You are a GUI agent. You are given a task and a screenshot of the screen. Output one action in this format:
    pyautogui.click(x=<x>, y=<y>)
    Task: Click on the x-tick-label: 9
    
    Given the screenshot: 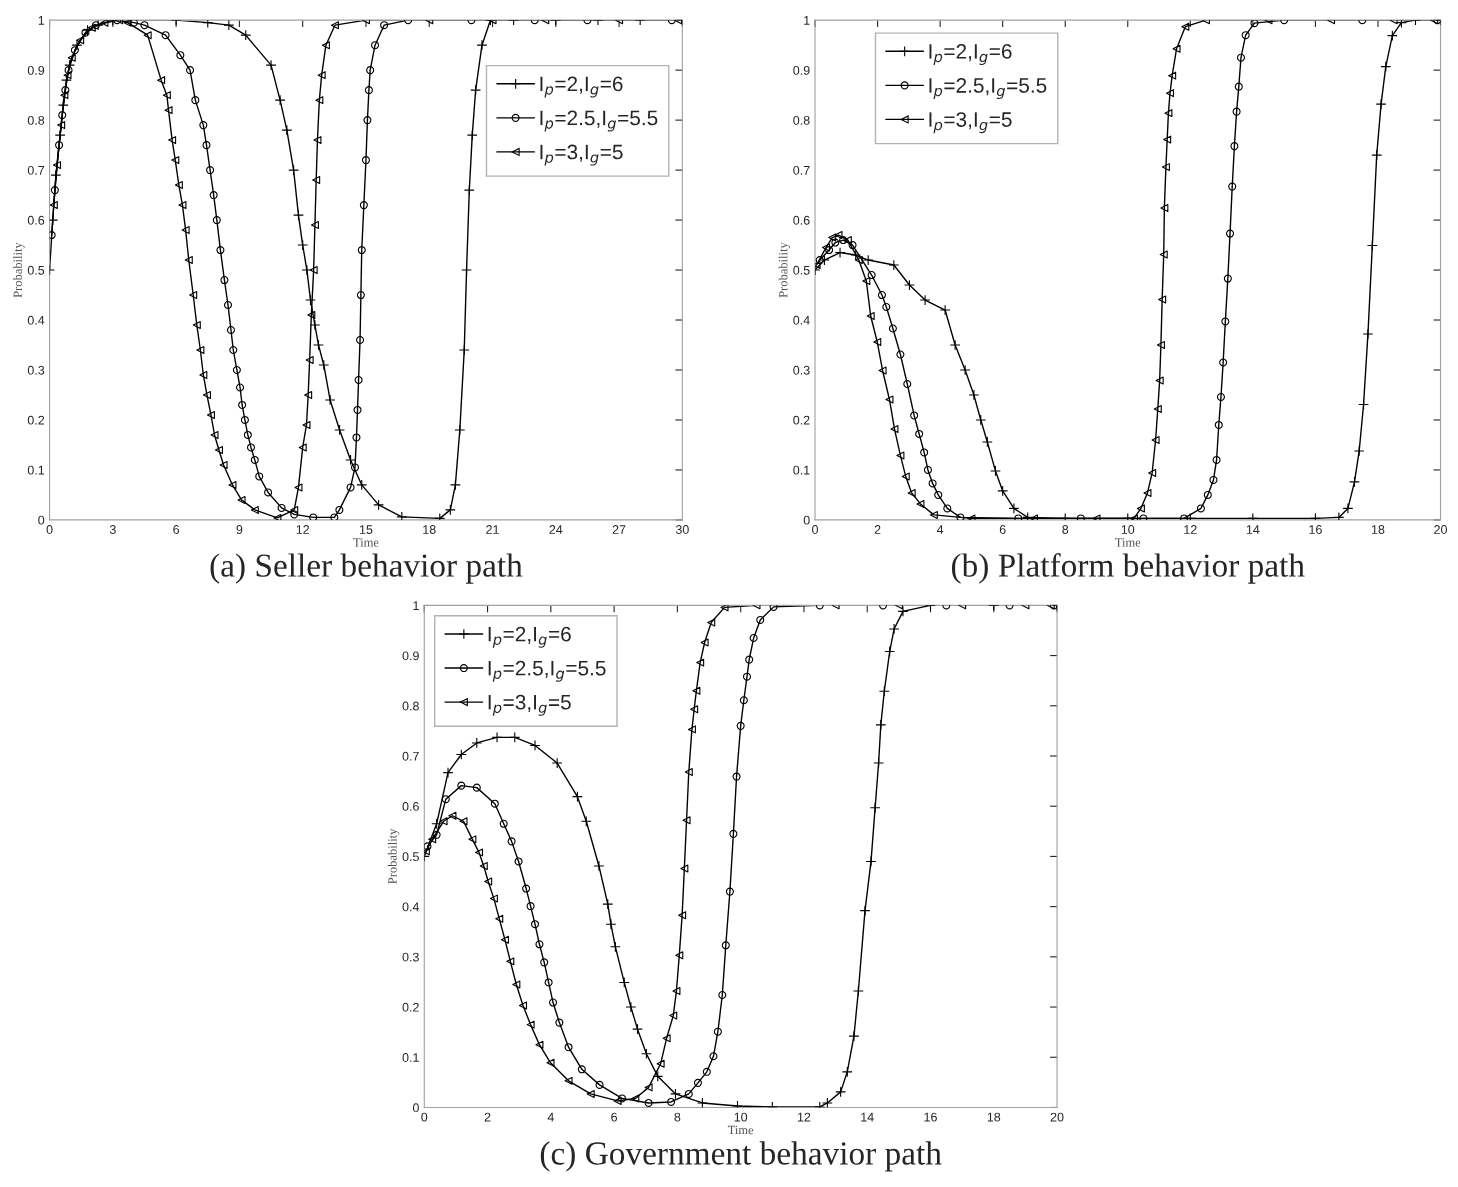 What is the action you would take?
    pyautogui.click(x=239, y=529)
    